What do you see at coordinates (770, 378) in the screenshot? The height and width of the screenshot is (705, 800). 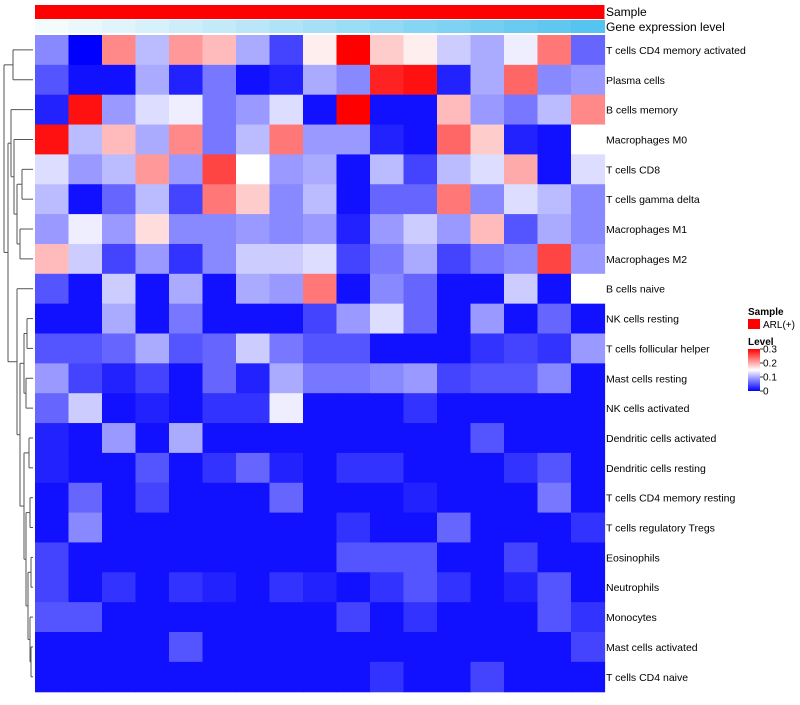 I see `legend-level-tick-label: 0.1` at bounding box center [770, 378].